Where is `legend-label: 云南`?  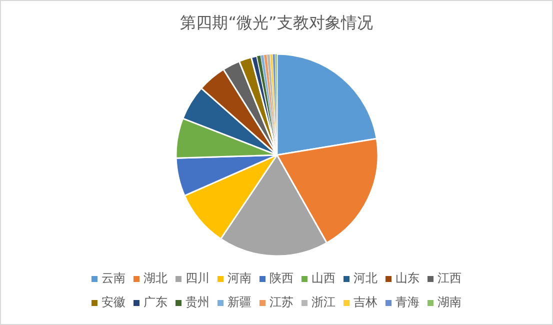
legend-label: 云南 is located at coordinates (114, 278).